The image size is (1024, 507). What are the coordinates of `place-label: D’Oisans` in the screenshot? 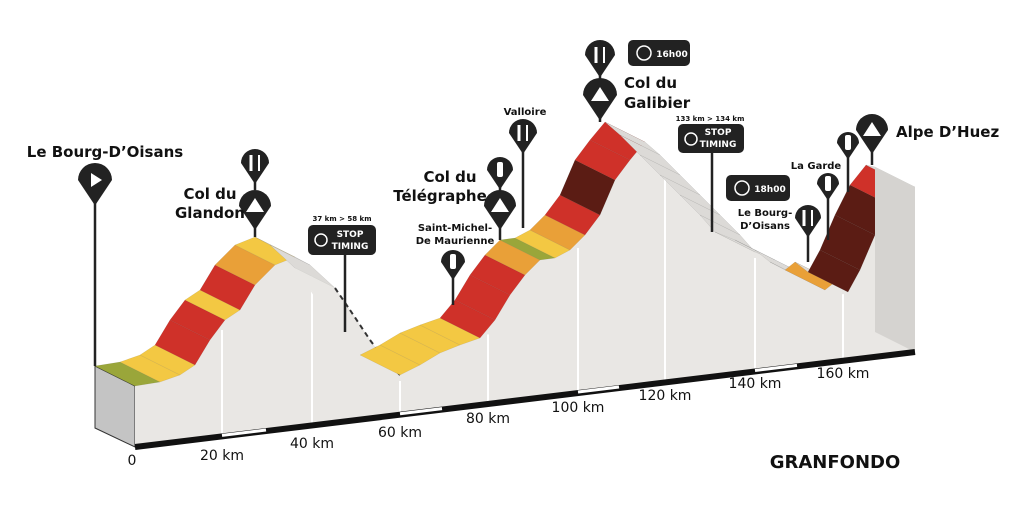 It's located at (765, 226).